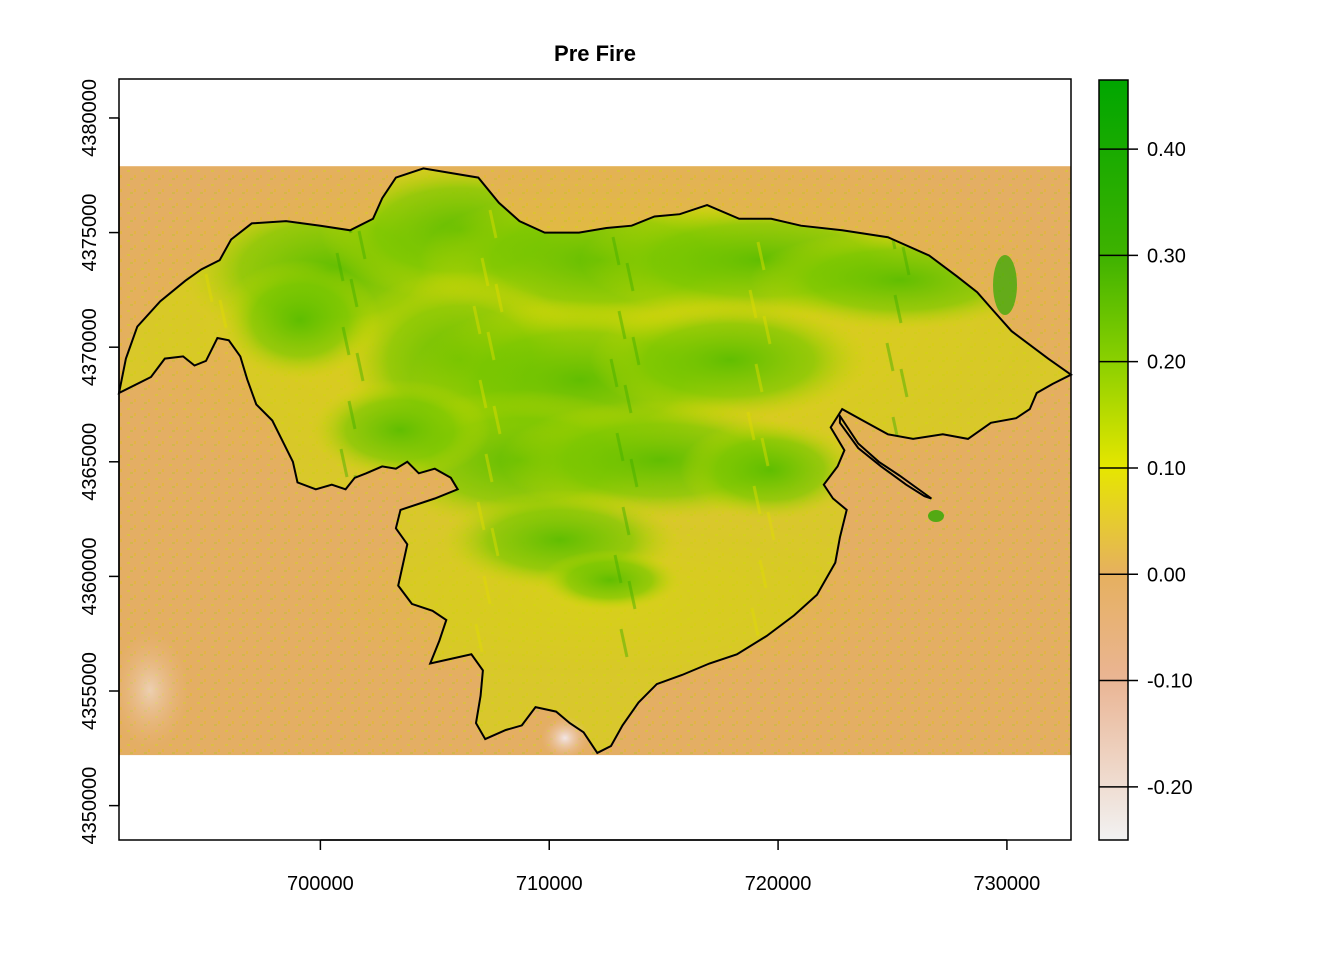 This screenshot has width=1344, height=960. Describe the element at coordinates (90, 462) in the screenshot. I see `y-tick-label: 4365000` at that location.